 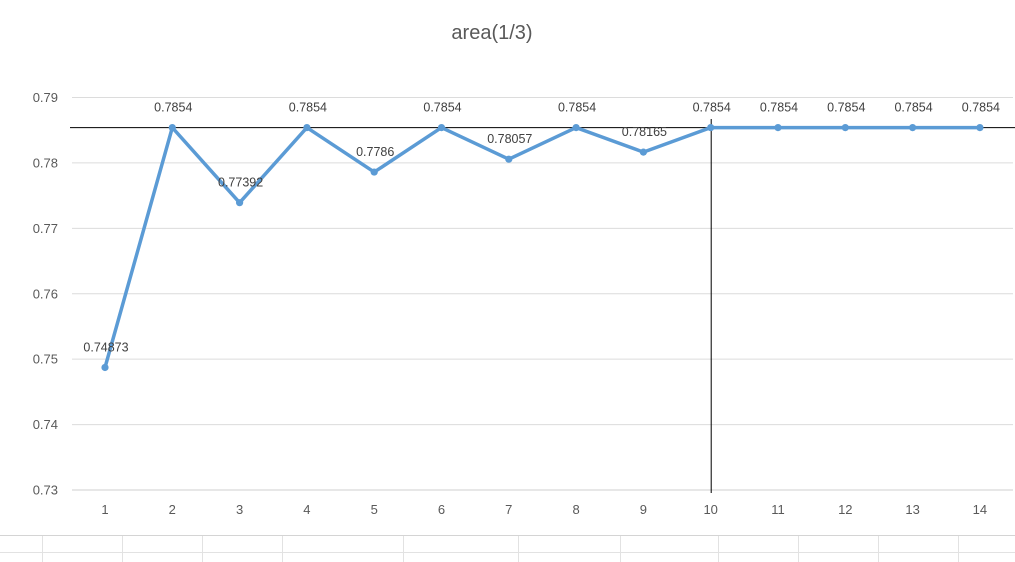 I want to click on x-tick-label: 1, so click(x=104, y=509).